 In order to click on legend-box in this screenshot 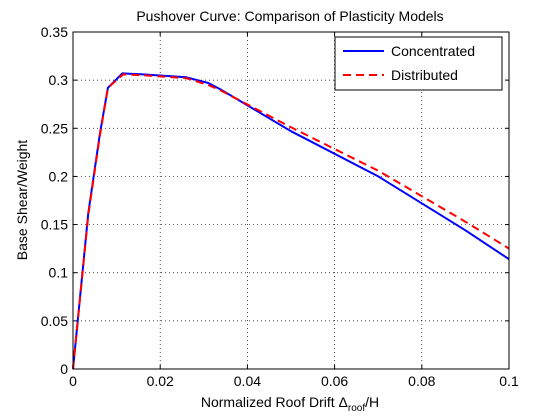, I will do `click(418, 63)`.